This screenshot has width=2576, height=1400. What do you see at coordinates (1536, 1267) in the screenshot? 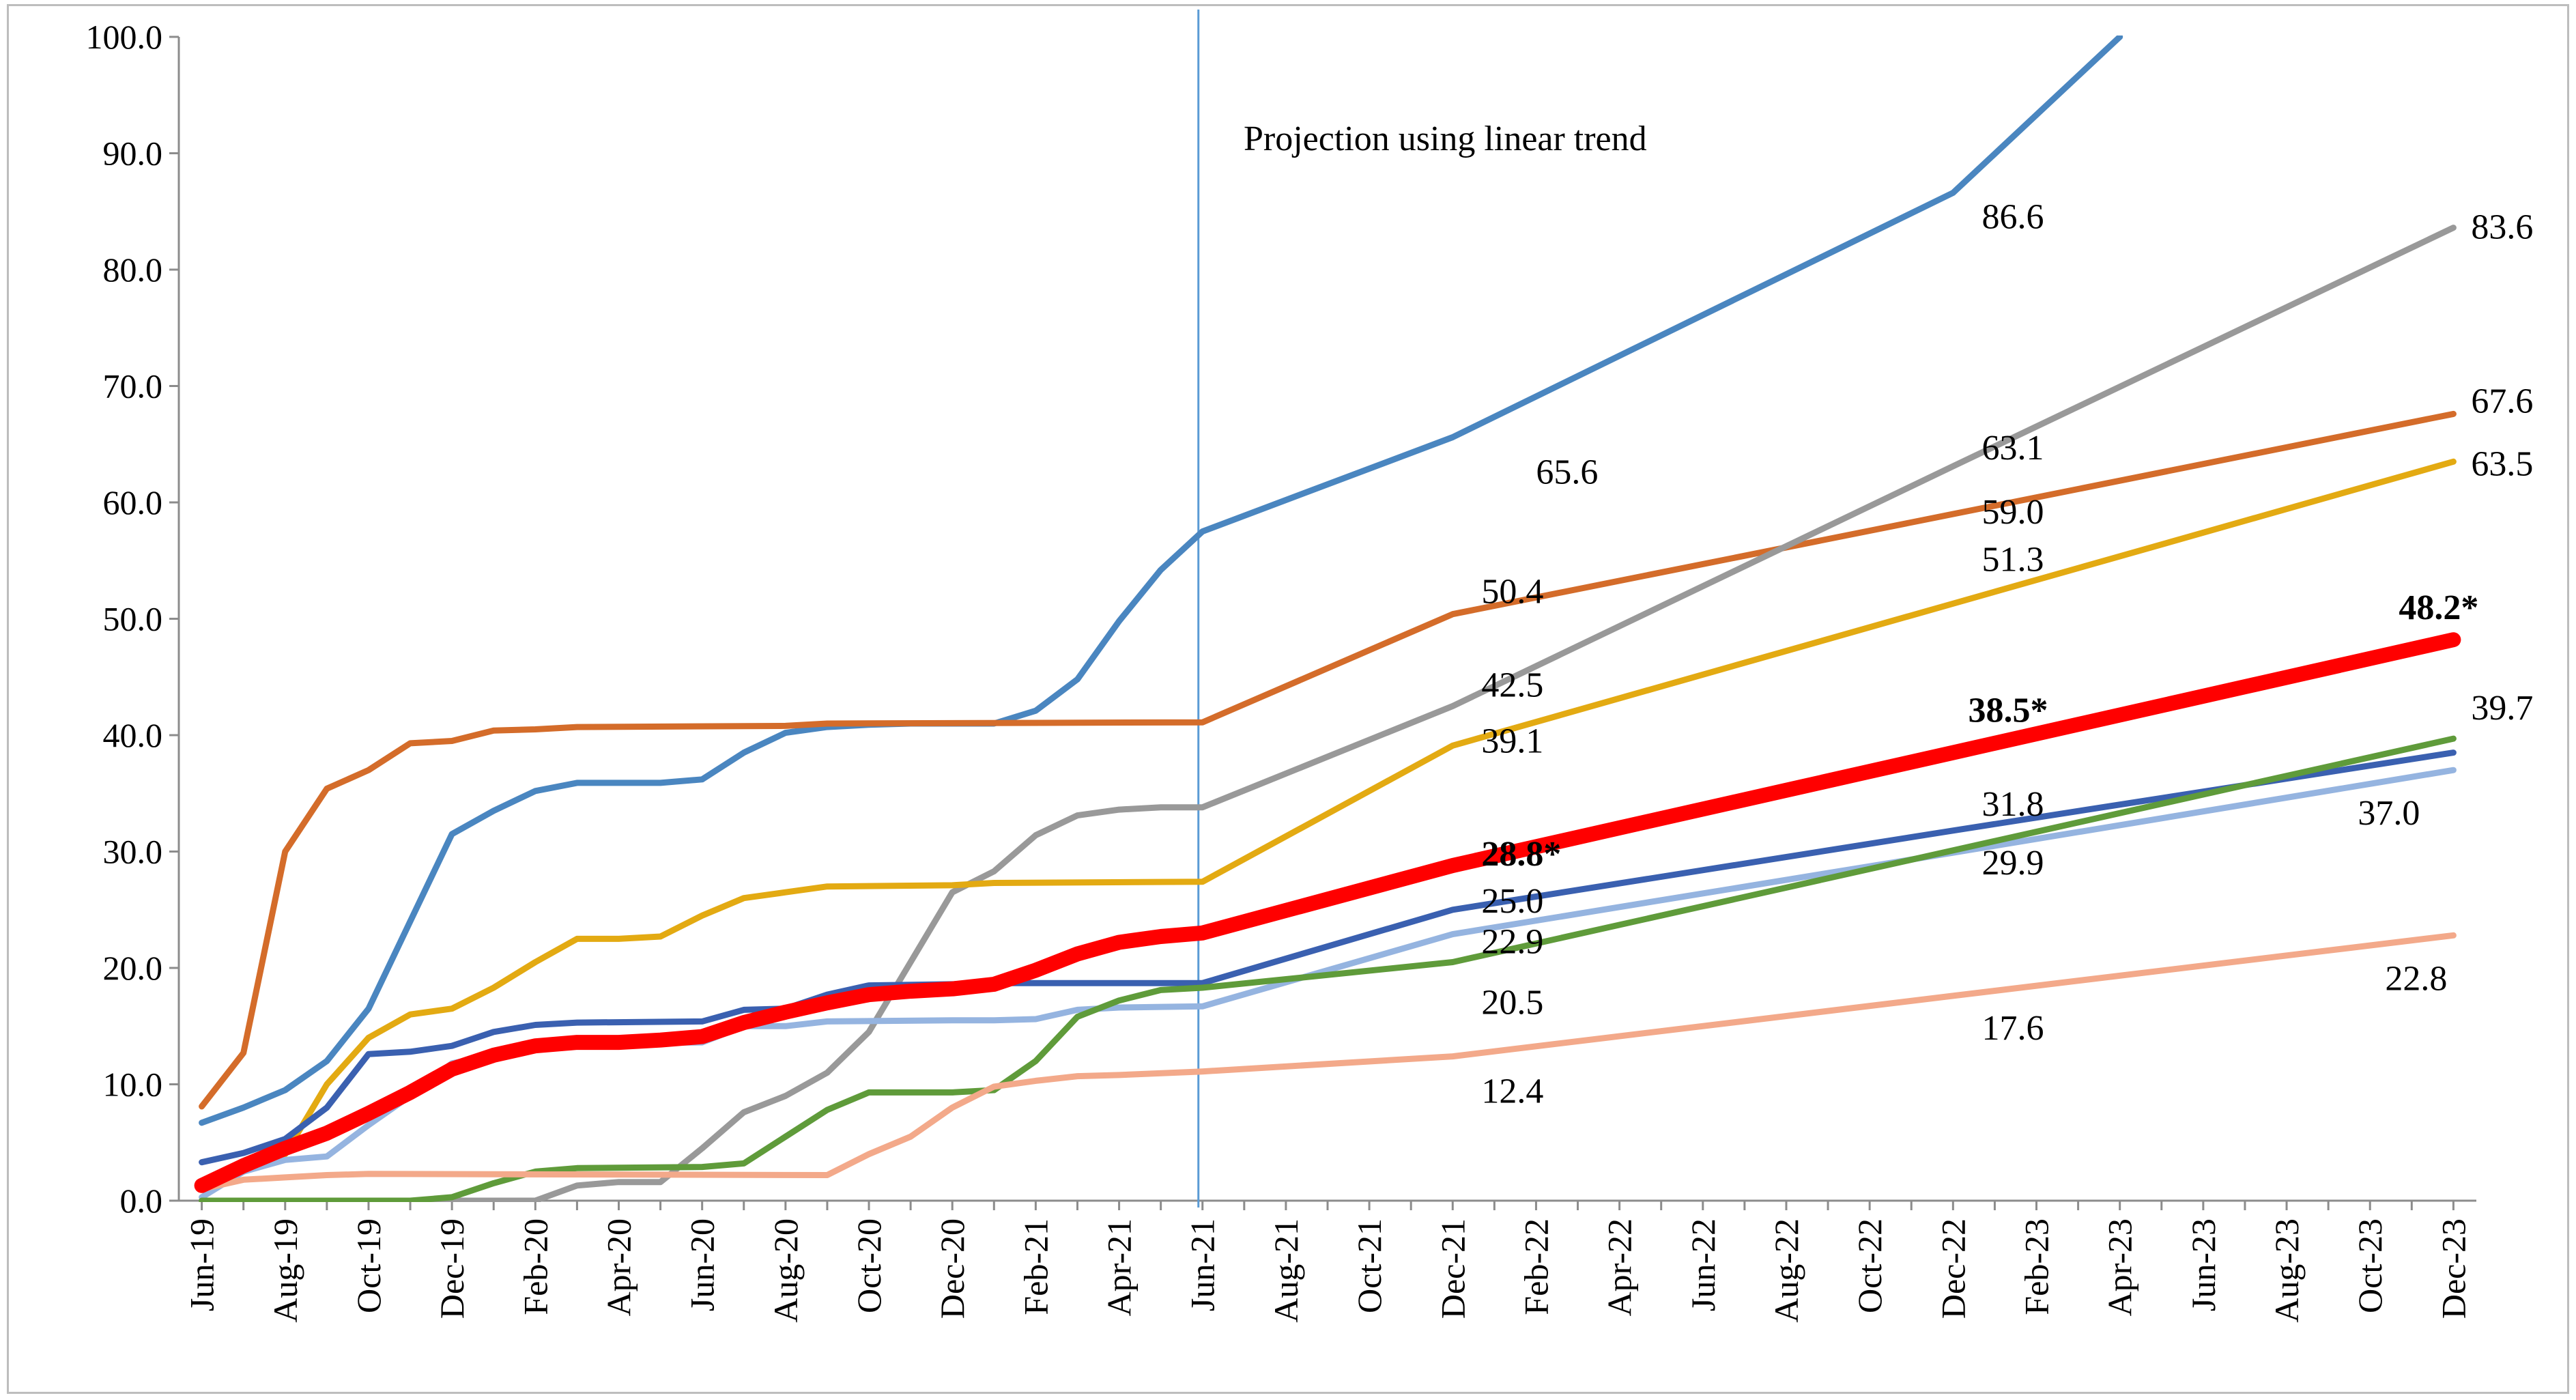
I see `x-tick-label: Feb-22` at bounding box center [1536, 1267].